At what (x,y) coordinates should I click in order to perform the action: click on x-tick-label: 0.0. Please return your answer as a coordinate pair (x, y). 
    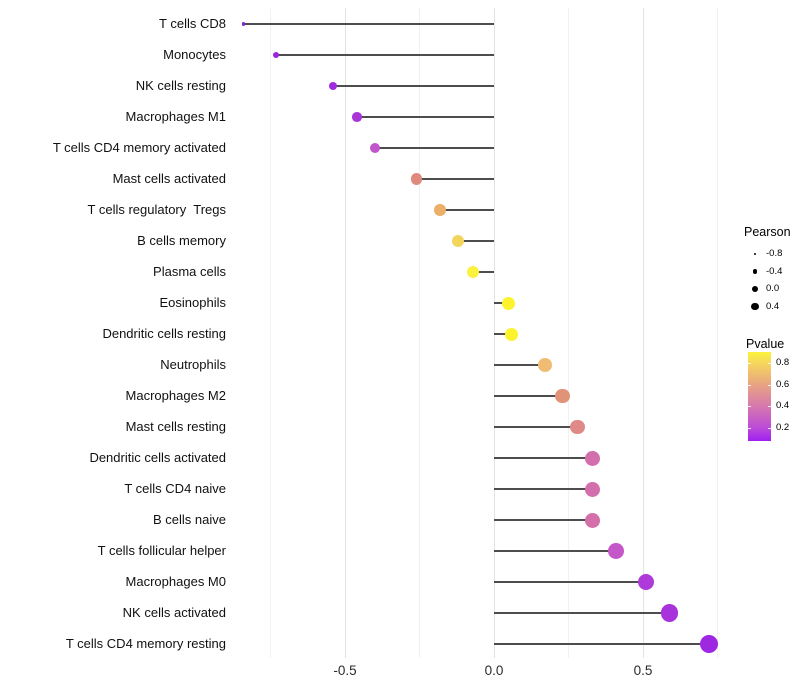
    Looking at the image, I should click on (494, 670).